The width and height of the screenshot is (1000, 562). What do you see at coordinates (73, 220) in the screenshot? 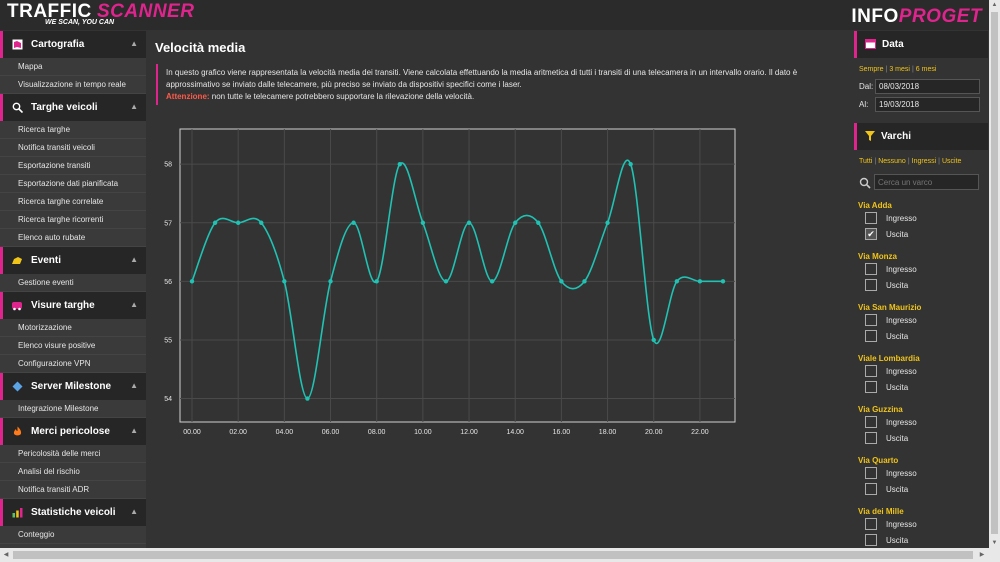
I see `sidebar-item: Ricerca targhe ricorrenti` at bounding box center [73, 220].